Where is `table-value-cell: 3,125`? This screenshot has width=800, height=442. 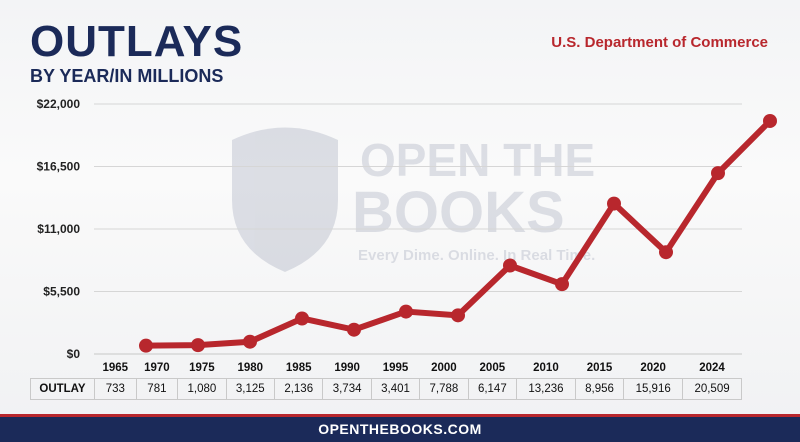
table-value-cell: 3,125 is located at coordinates (250, 389).